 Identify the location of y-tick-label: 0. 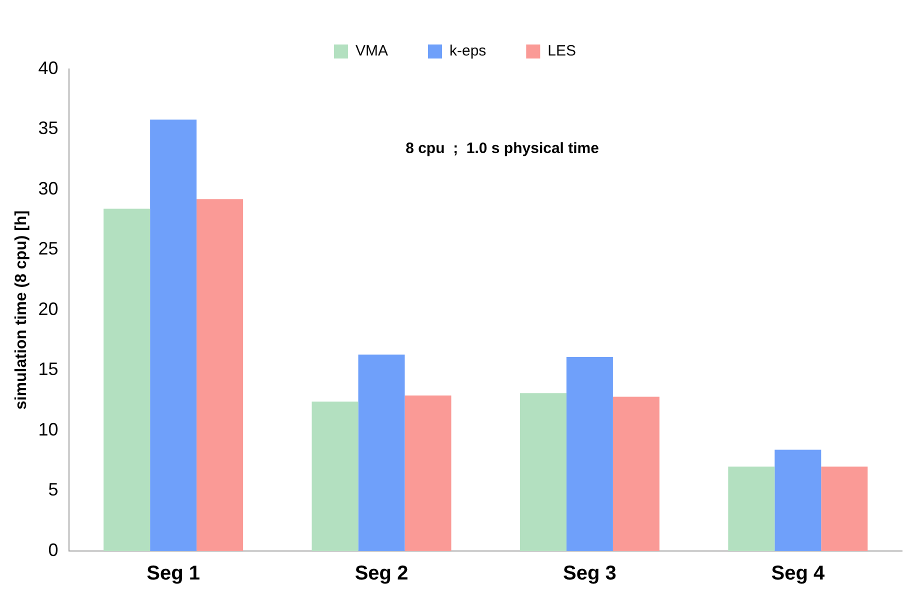
(53, 550).